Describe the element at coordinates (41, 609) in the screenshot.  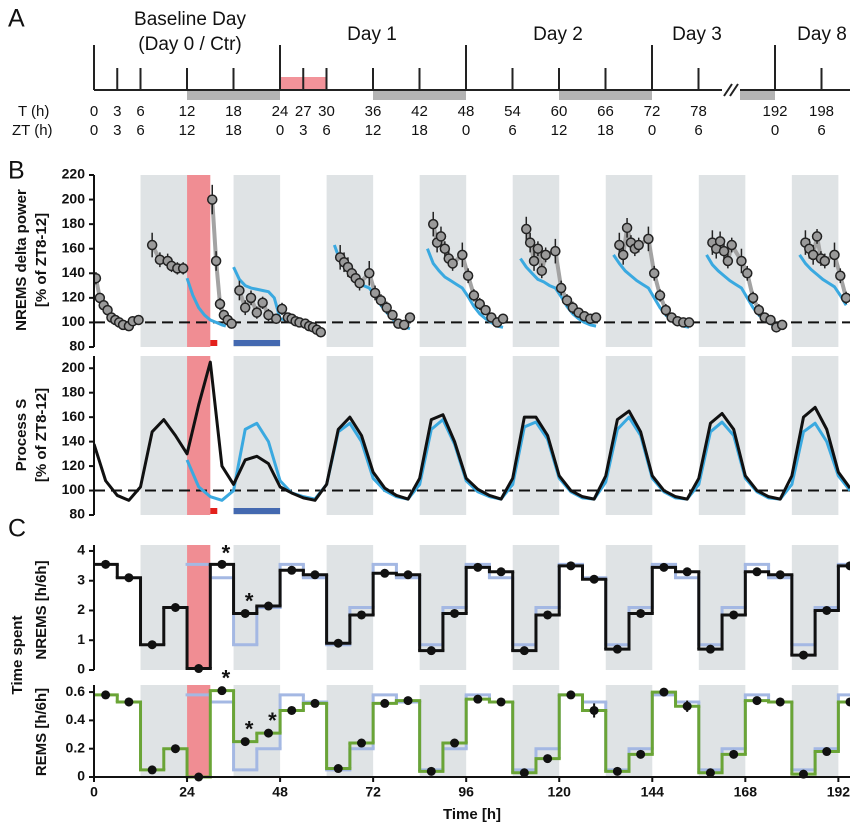
I see `y-axis-label: NREMS [h/6h]` at that location.